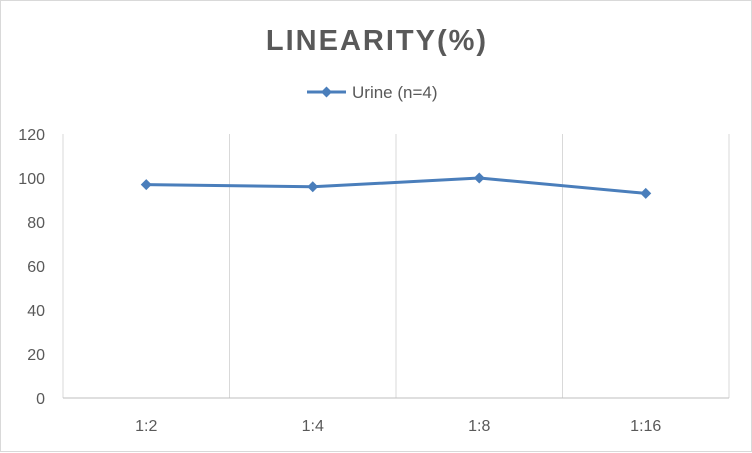  Describe the element at coordinates (146, 426) in the screenshot. I see `x-tick-label: 1:2` at that location.